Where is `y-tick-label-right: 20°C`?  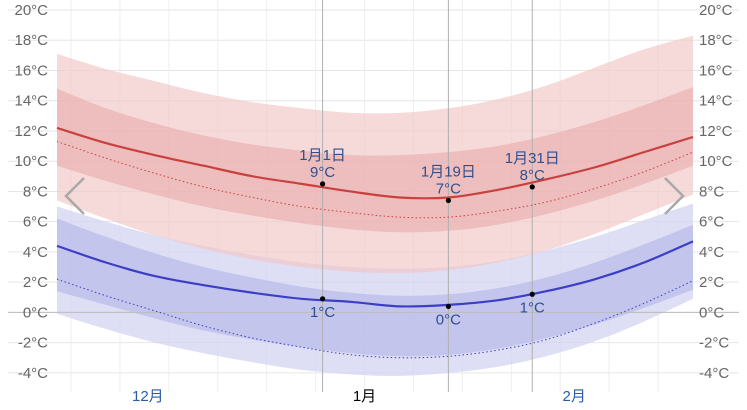 y-tick-label-right: 20°C is located at coordinates (716, 10).